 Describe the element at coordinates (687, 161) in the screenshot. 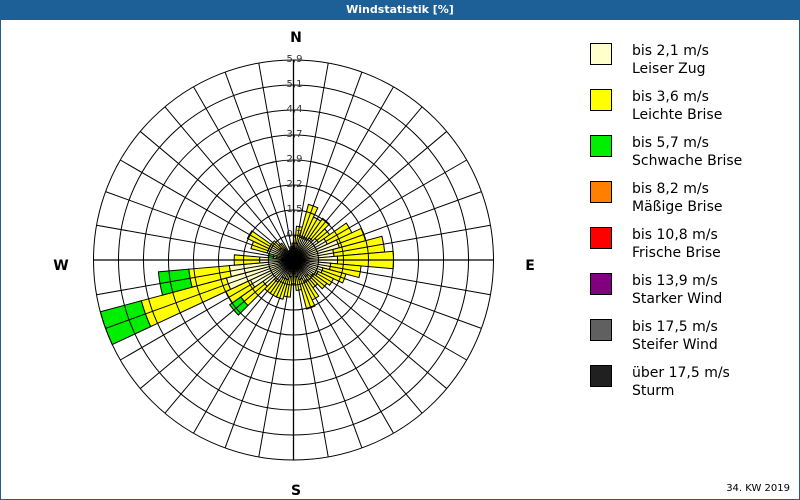

I see `legend-description: Schwache Brise` at that location.